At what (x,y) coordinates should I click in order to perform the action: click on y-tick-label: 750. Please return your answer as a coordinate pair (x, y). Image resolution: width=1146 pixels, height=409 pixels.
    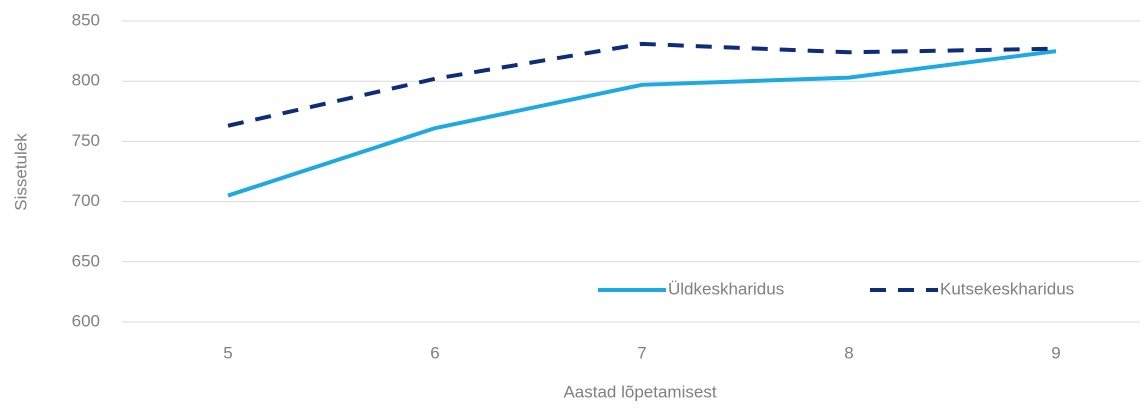
    Looking at the image, I should click on (86, 140).